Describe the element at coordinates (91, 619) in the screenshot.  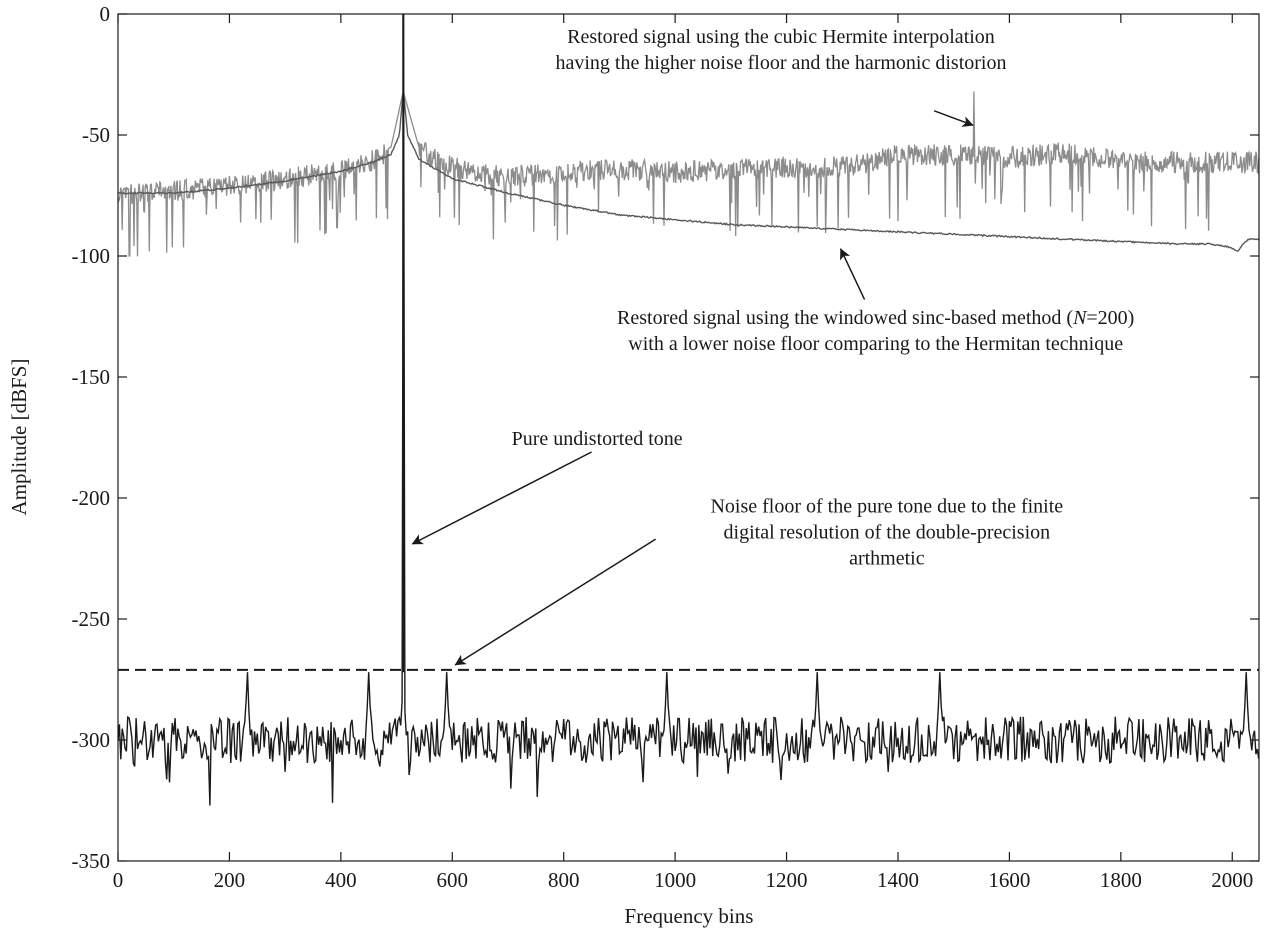
I see `y-tick-label: -250` at that location.